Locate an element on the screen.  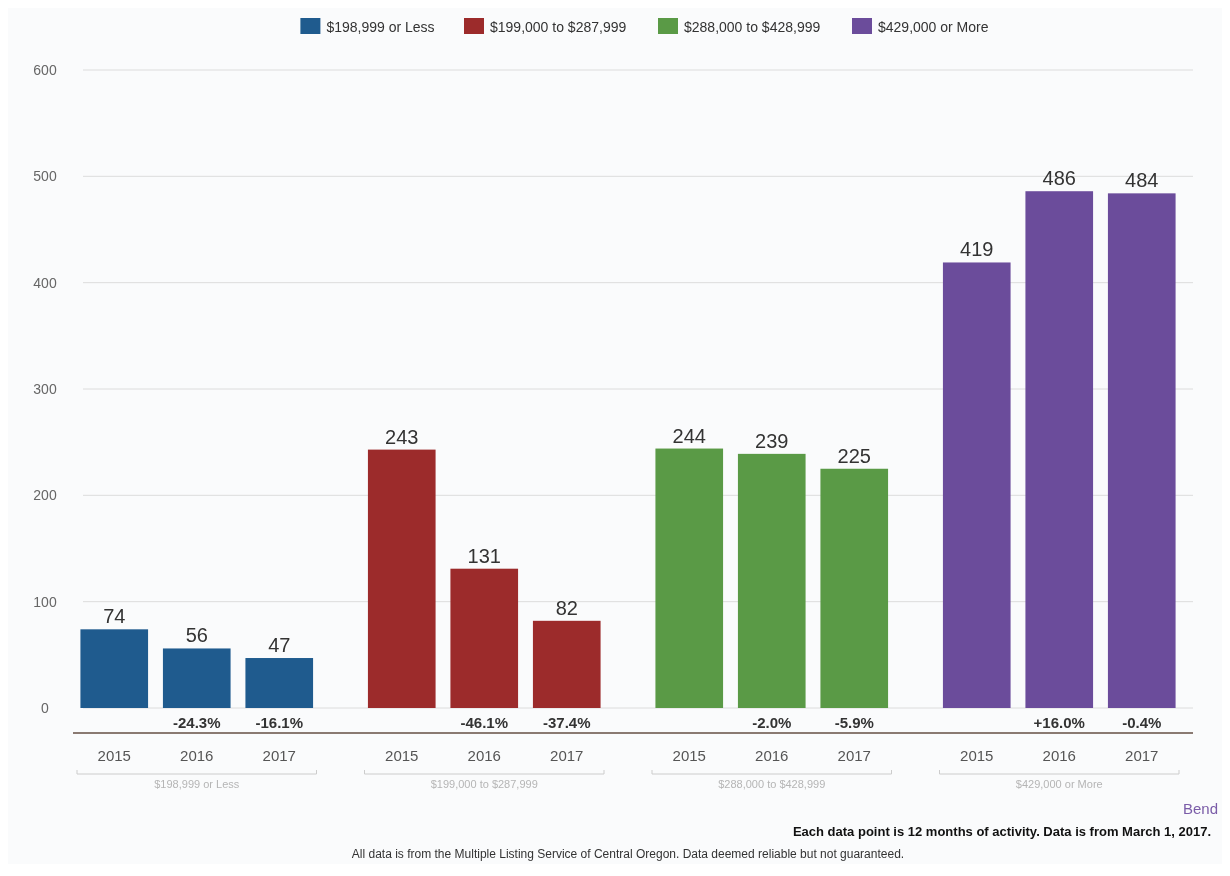
text: -37.4% is located at coordinates (566, 722).